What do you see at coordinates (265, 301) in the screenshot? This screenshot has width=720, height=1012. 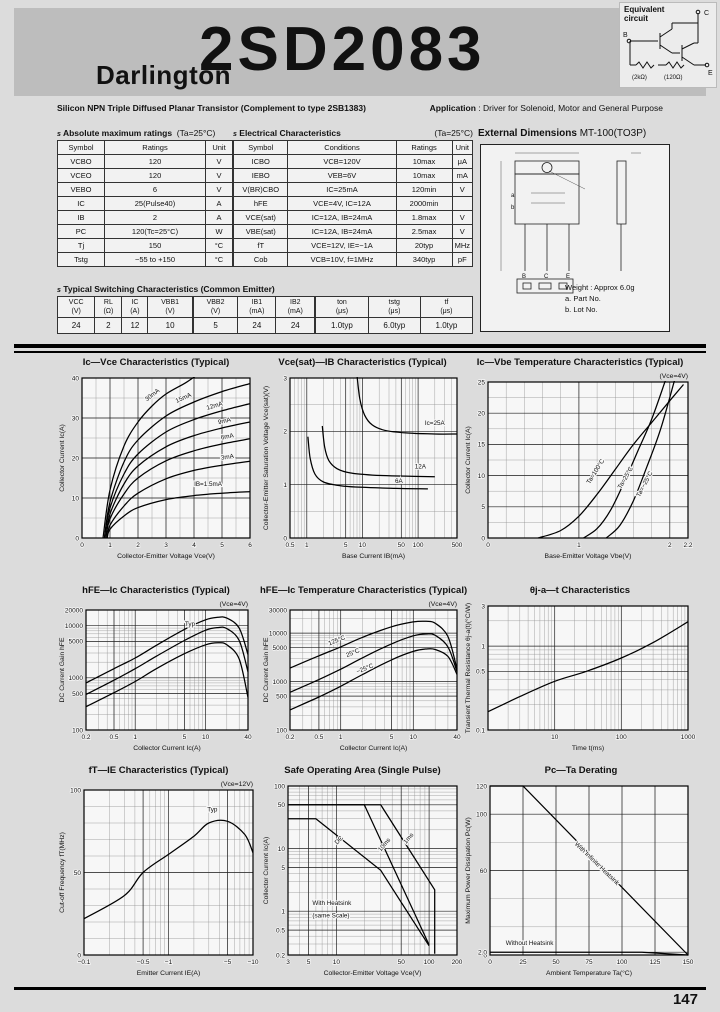 I see `switching-header-symbols: VCC RL IC VBB1 VBB2 IB1 IB2 ton tstg tf` at bounding box center [265, 301].